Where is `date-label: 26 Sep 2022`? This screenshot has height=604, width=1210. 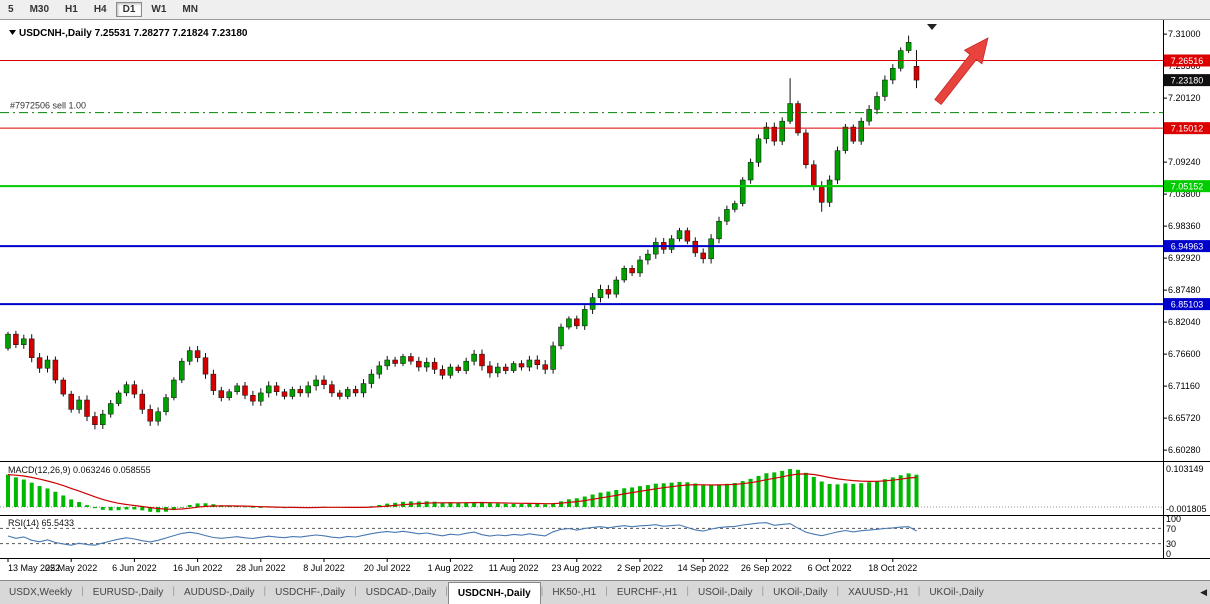
date-label: 26 Sep 2022 is located at coordinates (766, 568).